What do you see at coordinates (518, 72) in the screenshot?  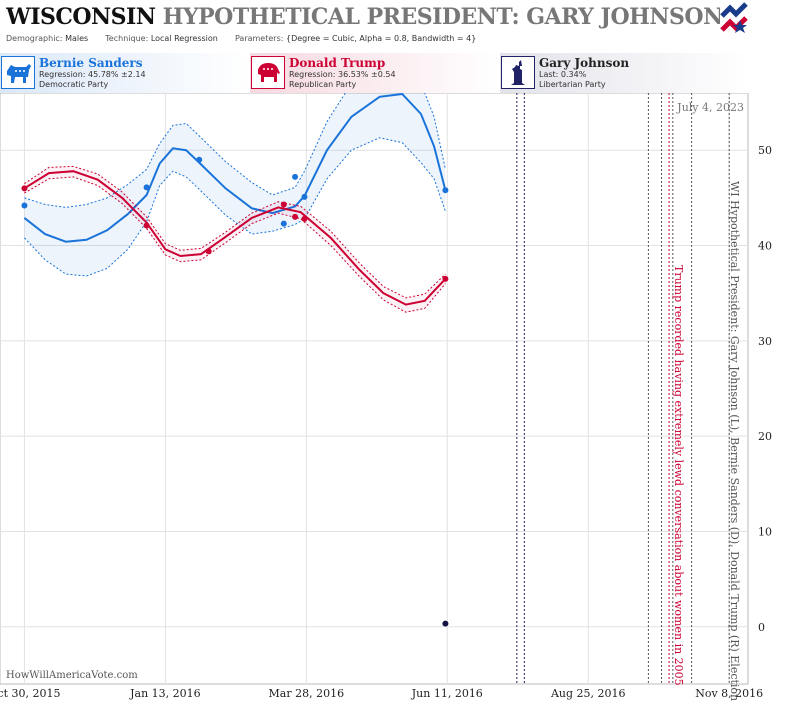 I see `statue-of-liberty-icon` at bounding box center [518, 72].